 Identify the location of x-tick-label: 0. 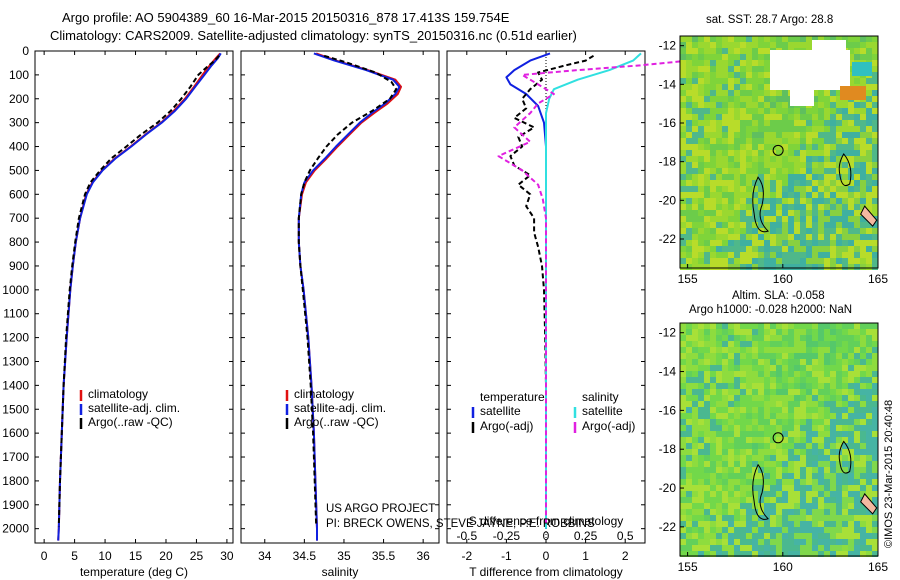
(546, 556).